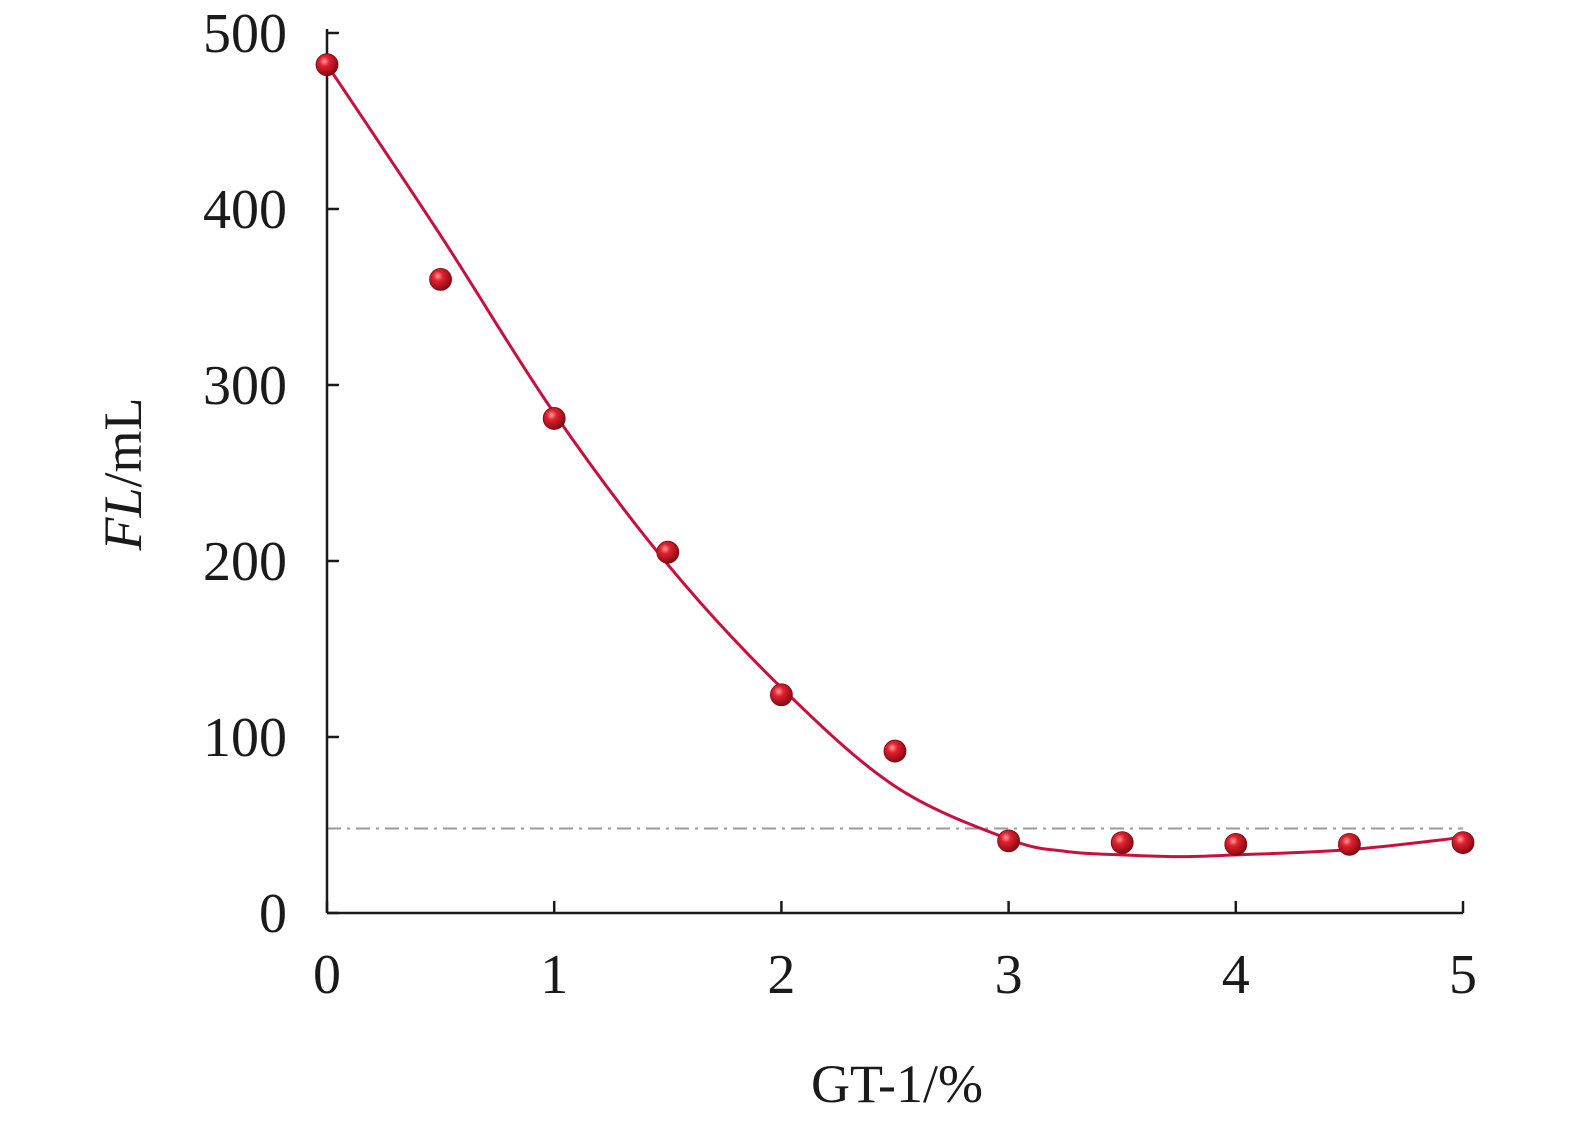 This screenshot has height=1125, width=1575. What do you see at coordinates (897, 1084) in the screenshot?
I see `x-axis-title: GT-1/%` at bounding box center [897, 1084].